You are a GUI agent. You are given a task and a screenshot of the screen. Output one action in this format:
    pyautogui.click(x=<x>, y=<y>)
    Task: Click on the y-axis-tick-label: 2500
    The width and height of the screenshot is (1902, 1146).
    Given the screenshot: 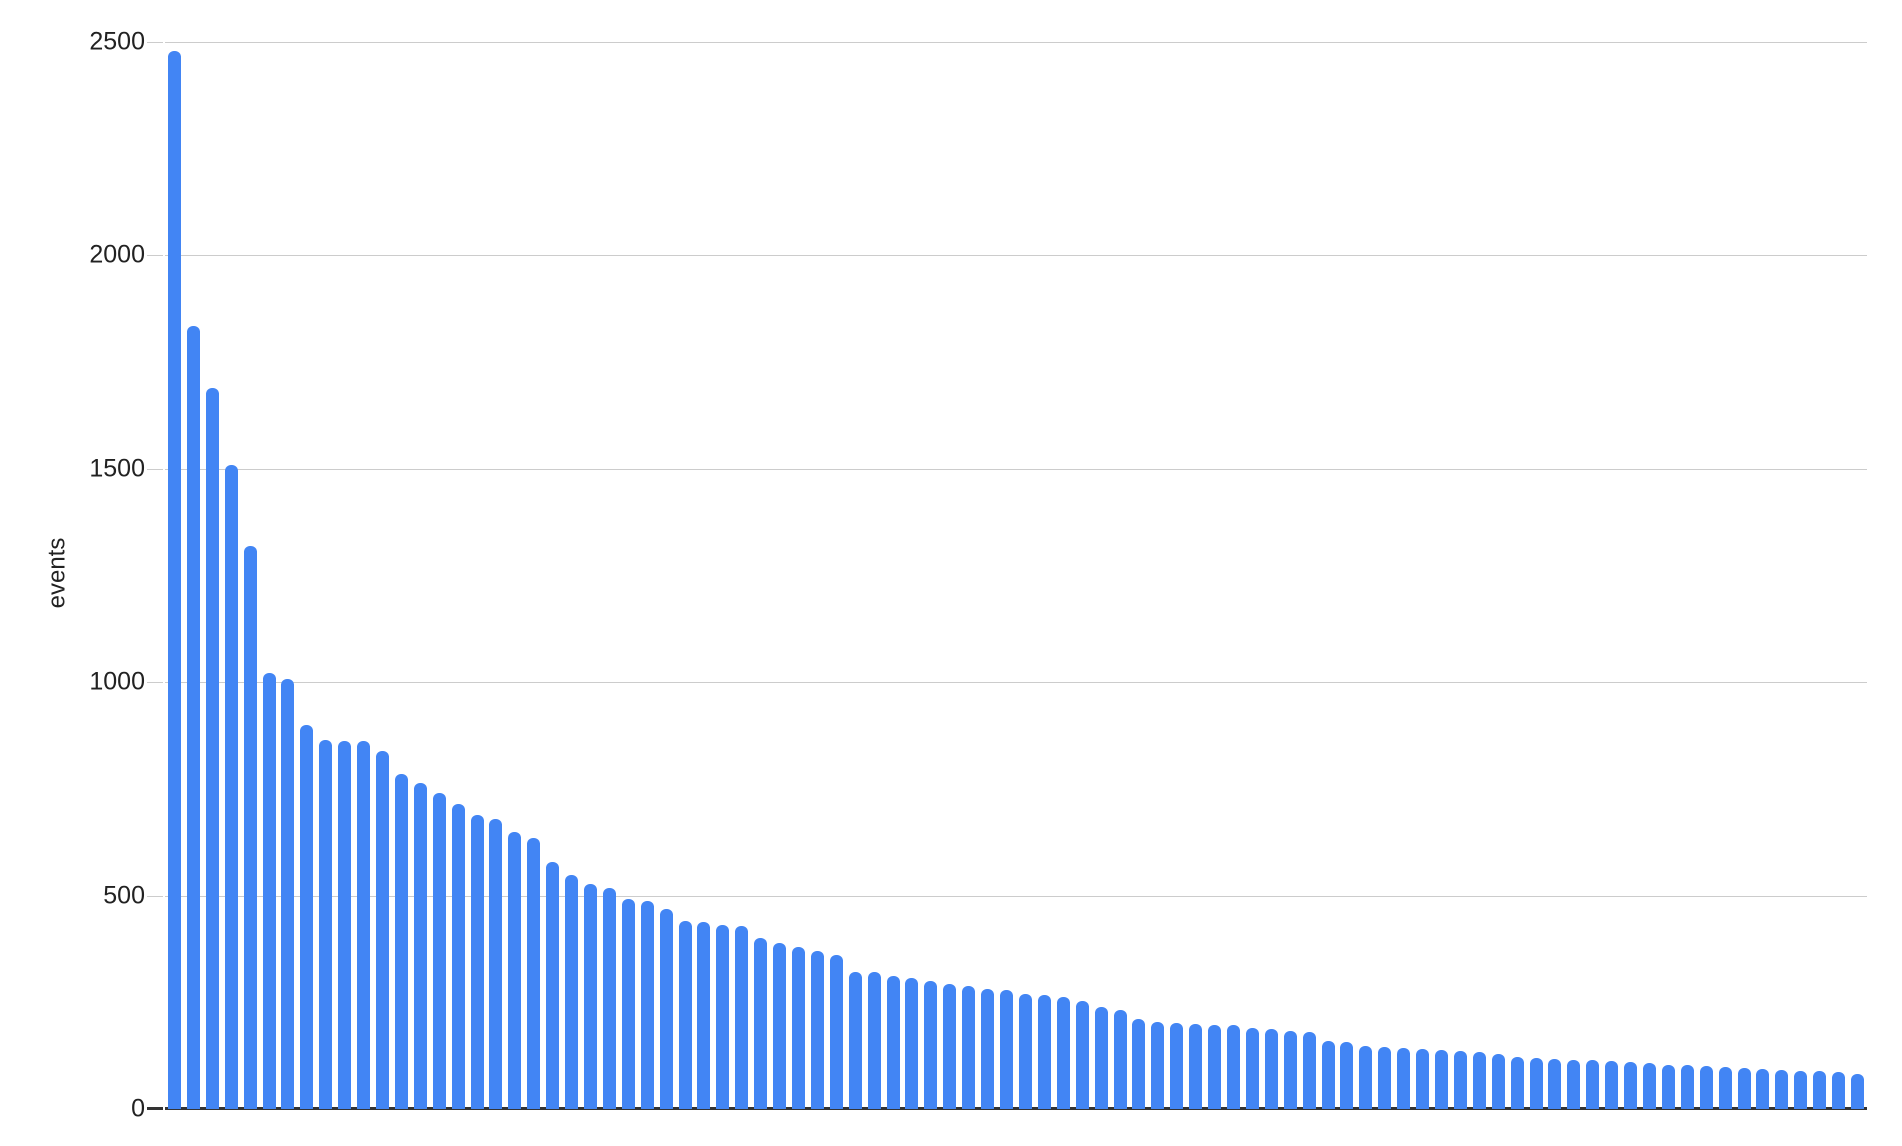 What is the action you would take?
    pyautogui.click(x=117, y=41)
    